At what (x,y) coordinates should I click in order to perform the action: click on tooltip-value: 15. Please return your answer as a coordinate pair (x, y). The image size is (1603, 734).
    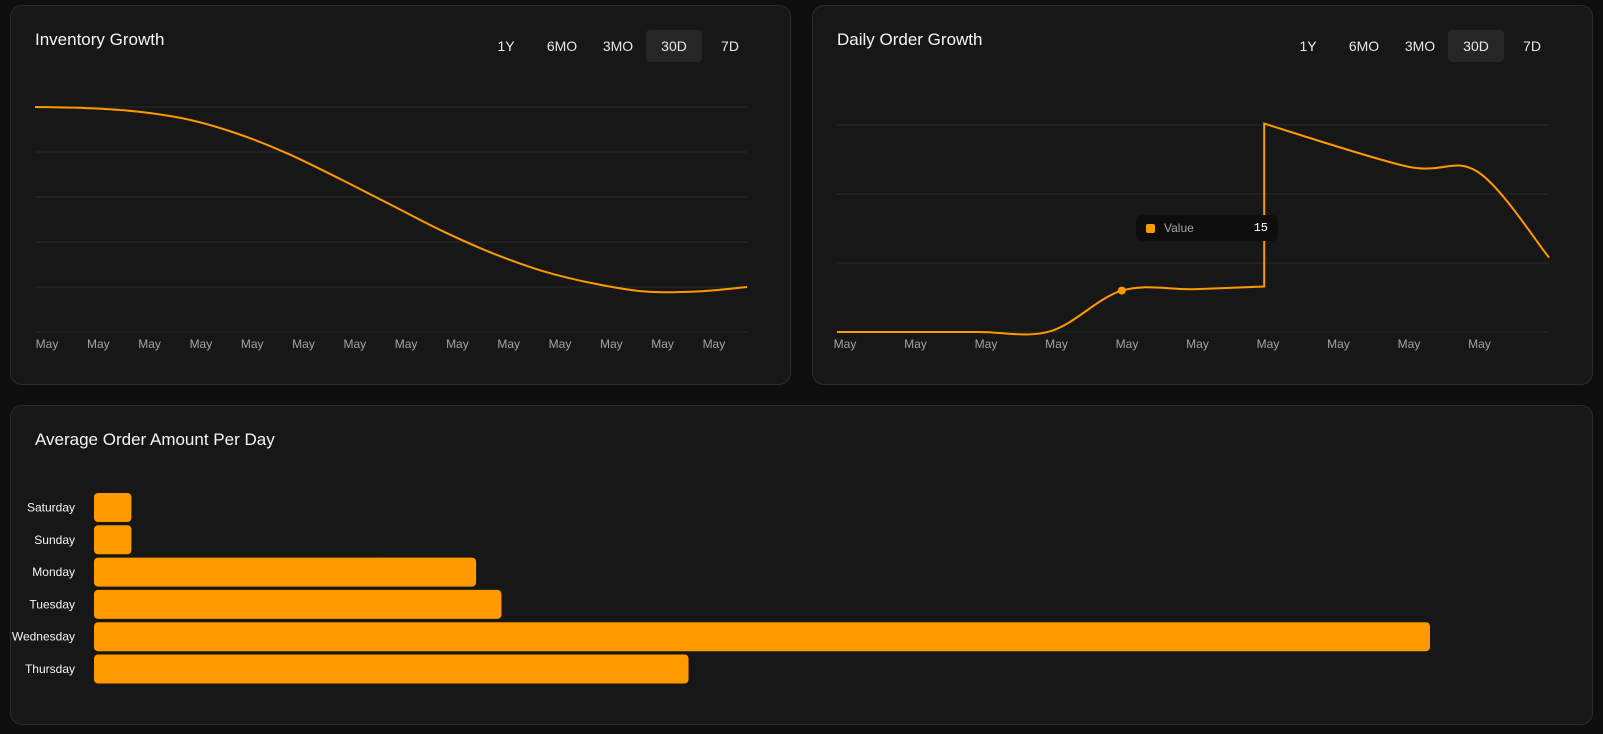
    Looking at the image, I should click on (1260, 228).